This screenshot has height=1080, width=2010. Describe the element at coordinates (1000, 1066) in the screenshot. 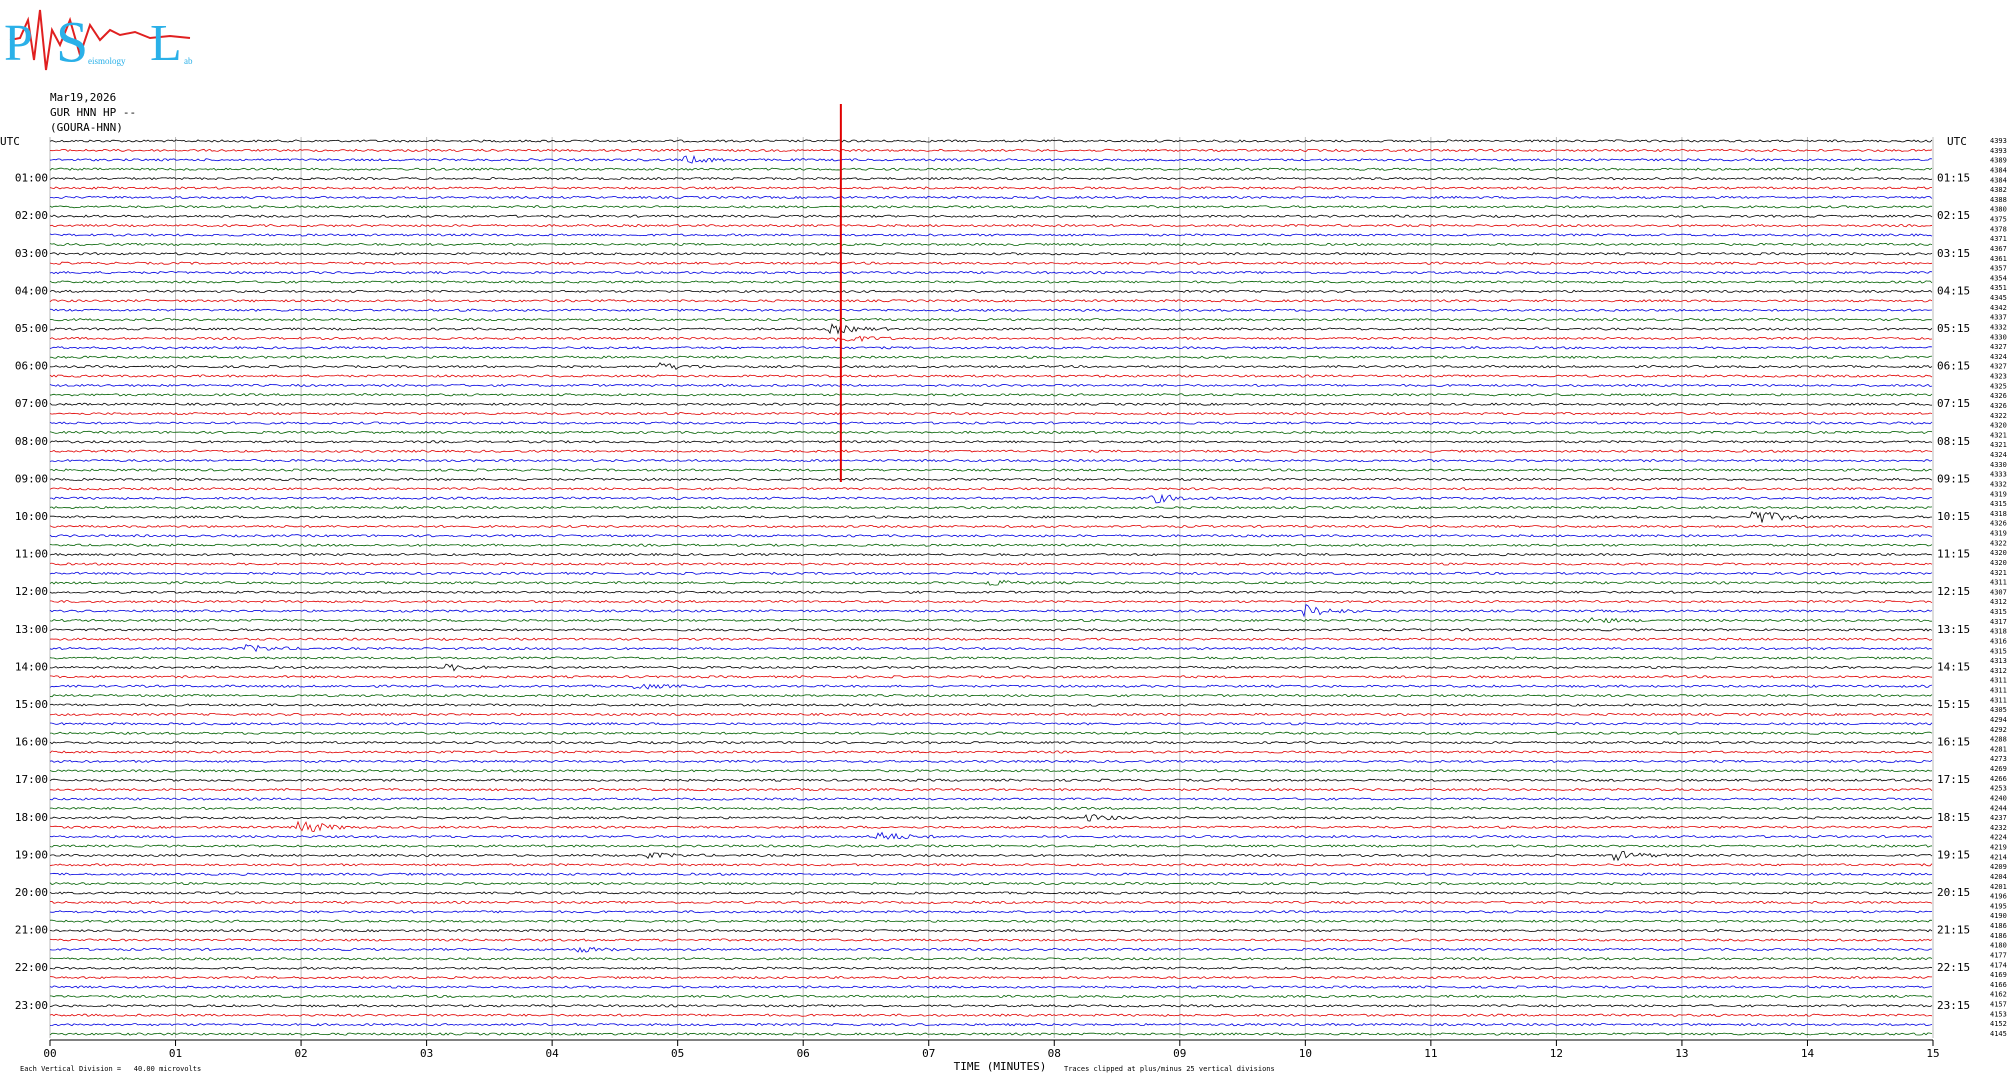

I see `x-axis-title: TIME (MINUTES)` at that location.